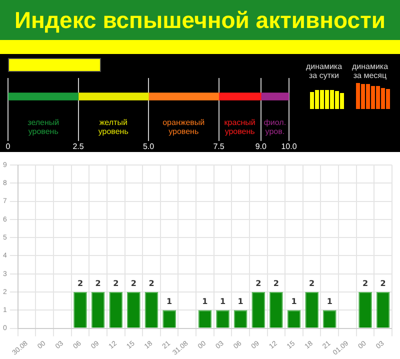 Image resolution: width=400 pixels, height=359 pixels. Describe the element at coordinates (240, 127) in the screenshot. I see `text: красный уровень` at that location.